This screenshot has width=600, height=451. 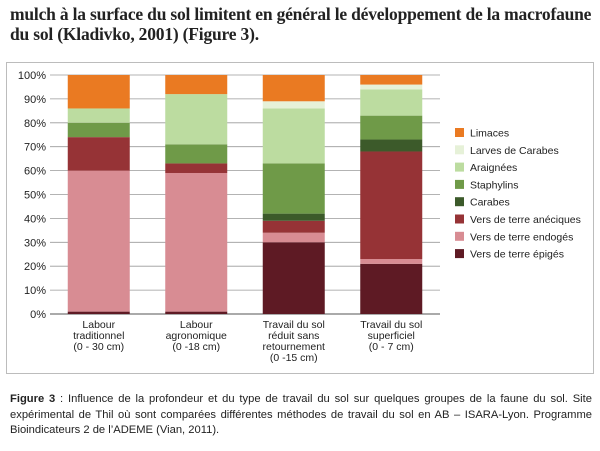 What do you see at coordinates (35, 196) in the screenshot?
I see `y-tick-label: 50%` at bounding box center [35, 196].